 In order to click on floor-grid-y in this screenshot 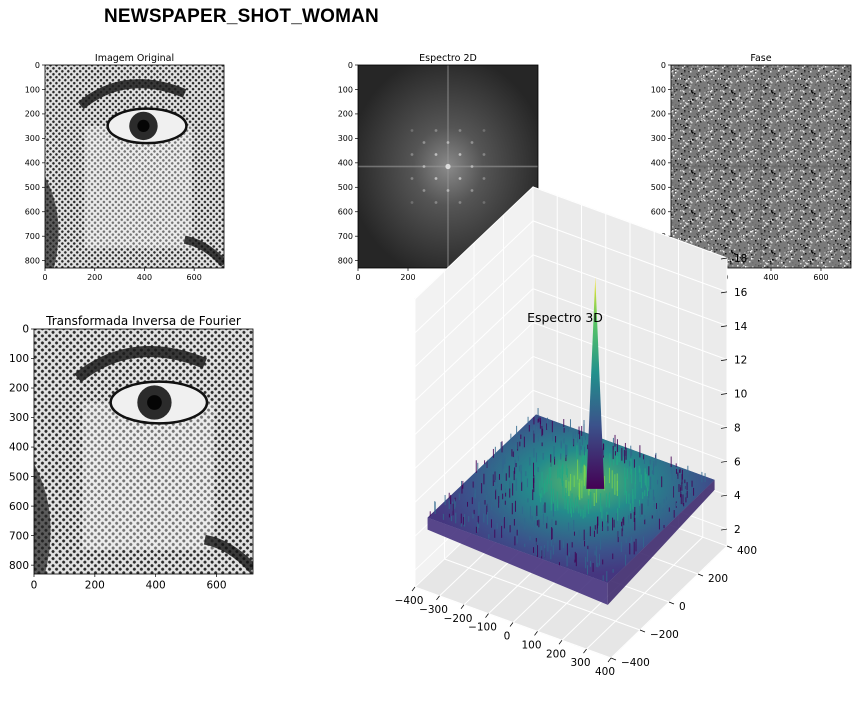, I will do `click(542, 594)`.